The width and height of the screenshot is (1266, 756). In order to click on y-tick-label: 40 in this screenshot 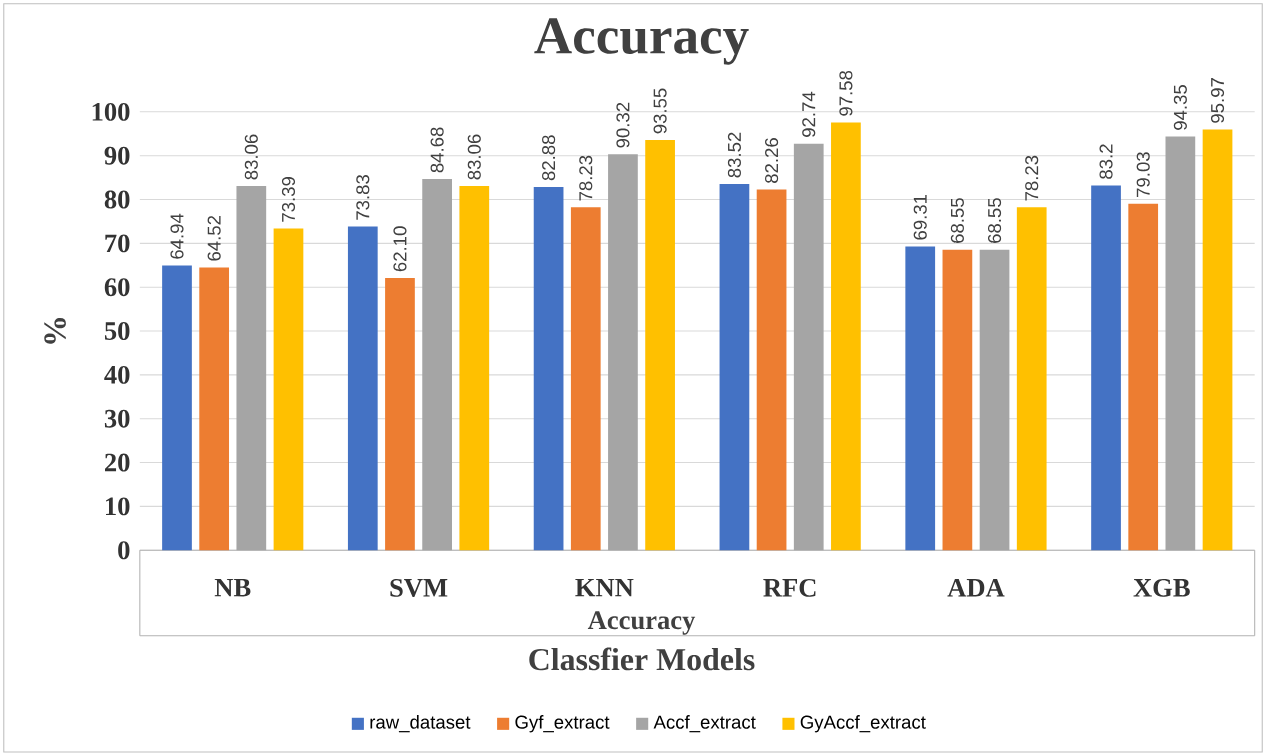, I will do `click(117, 375)`.